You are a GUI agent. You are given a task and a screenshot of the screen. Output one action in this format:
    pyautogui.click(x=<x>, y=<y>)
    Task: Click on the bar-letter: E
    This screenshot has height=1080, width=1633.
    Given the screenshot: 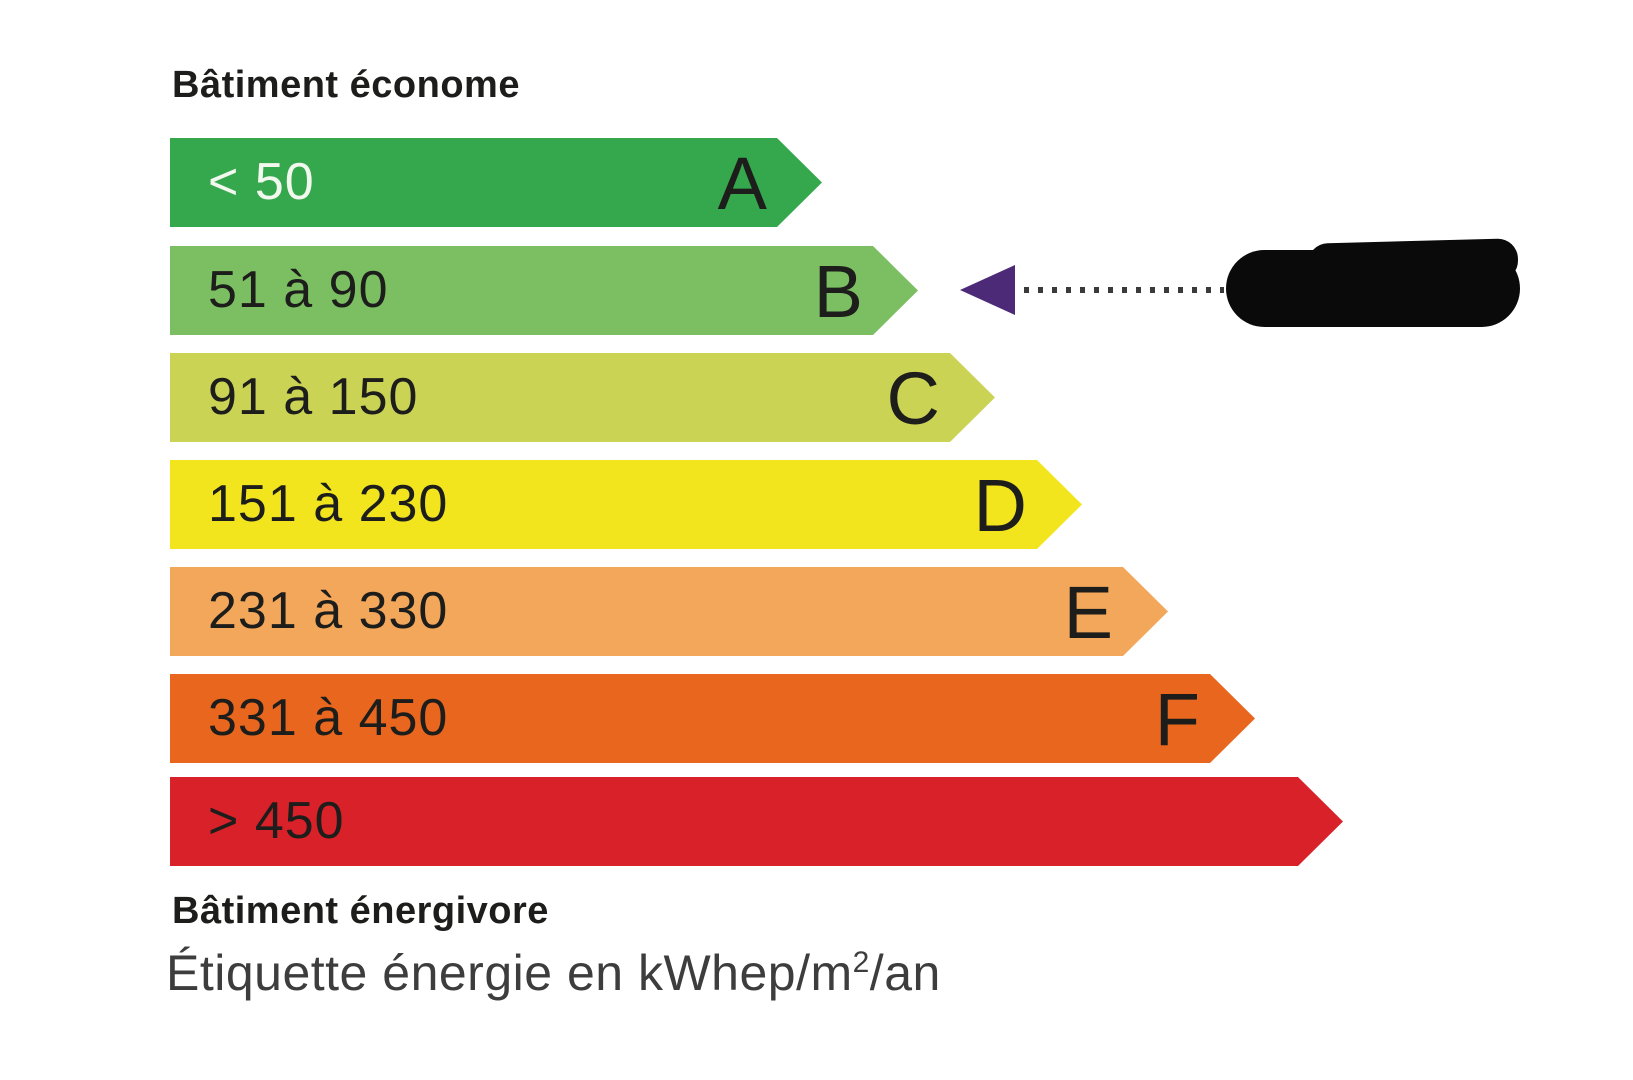 What is the action you would take?
    pyautogui.click(x=1088, y=612)
    